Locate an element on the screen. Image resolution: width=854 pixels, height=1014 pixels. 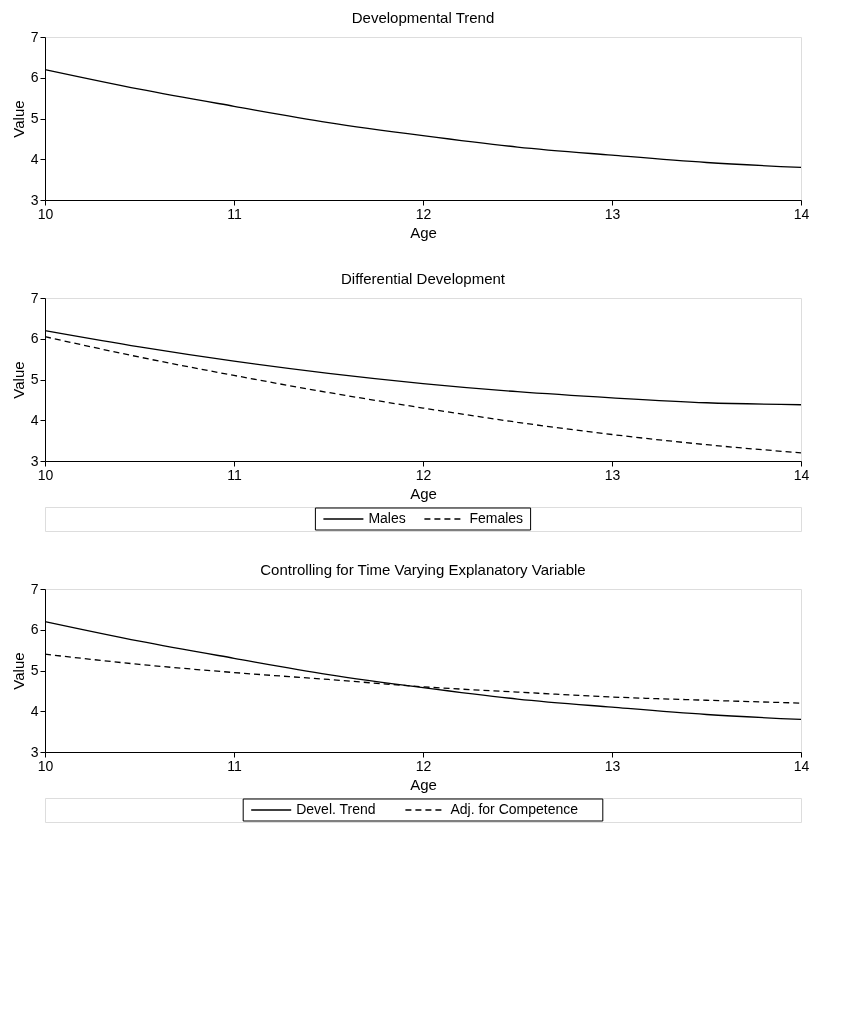
legend-label: Devel. Trend is located at coordinates (336, 809).